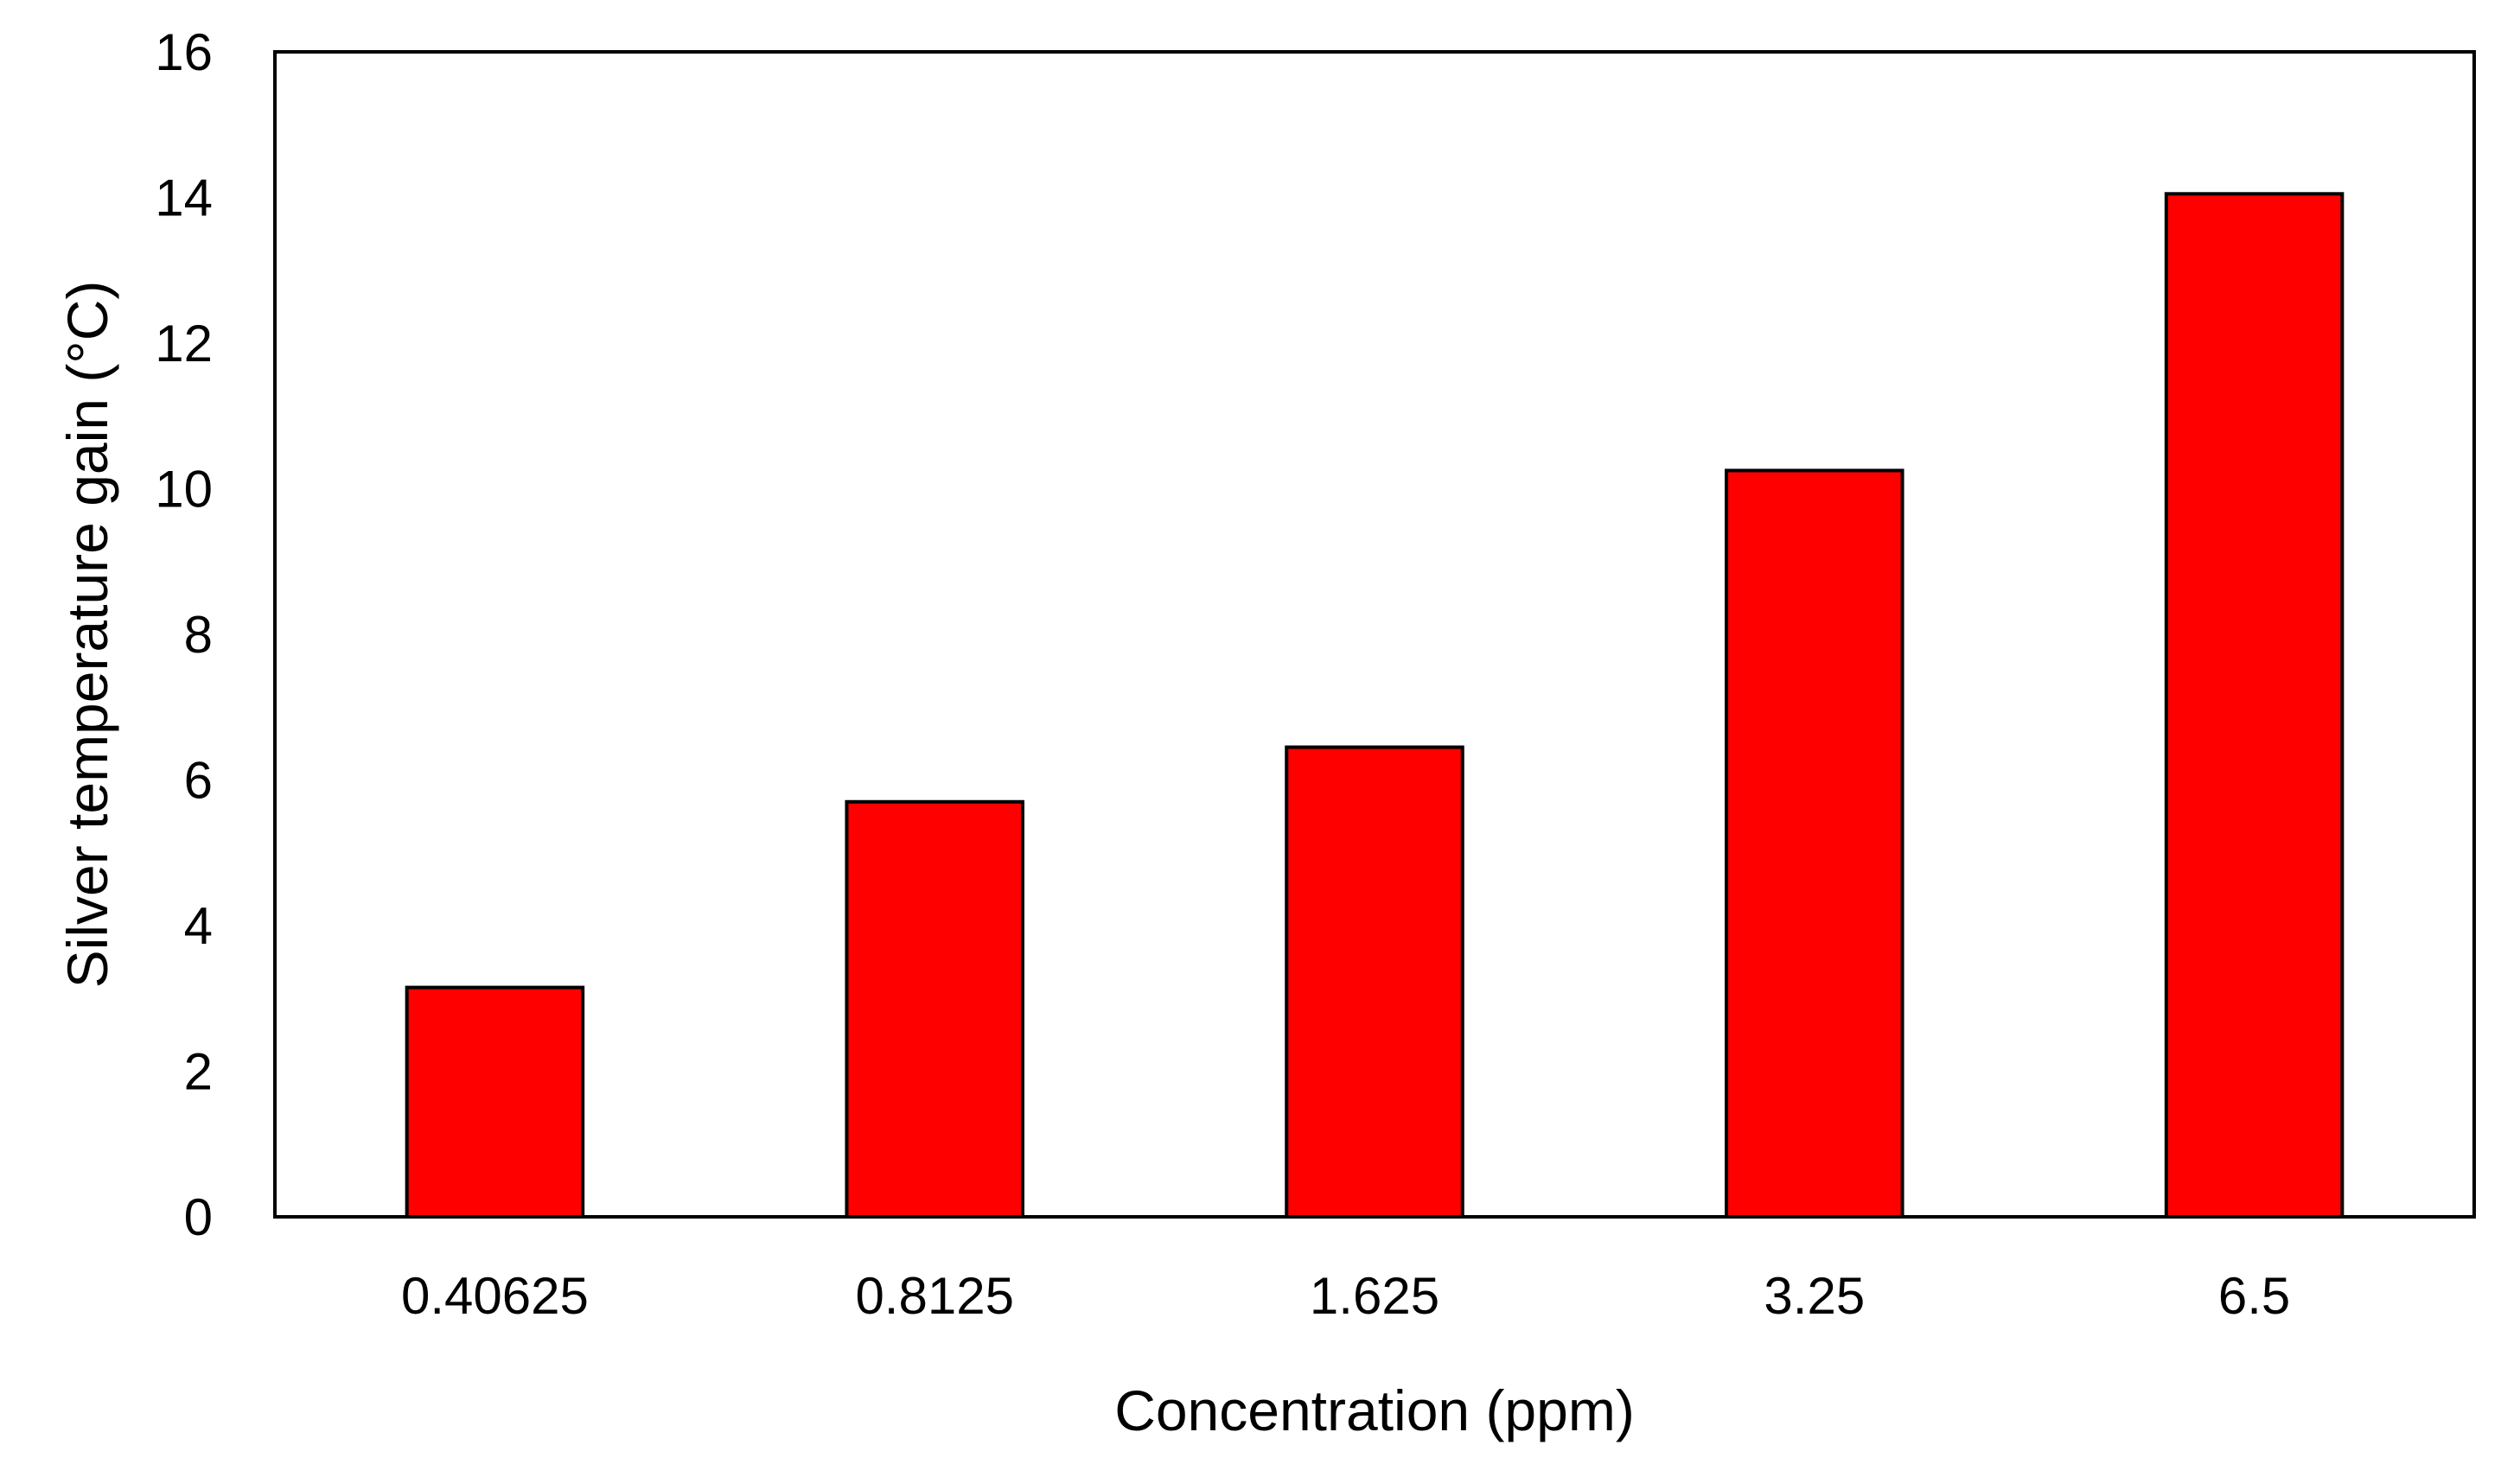  What do you see at coordinates (198, 781) in the screenshot?
I see `y-tick-label: 6` at bounding box center [198, 781].